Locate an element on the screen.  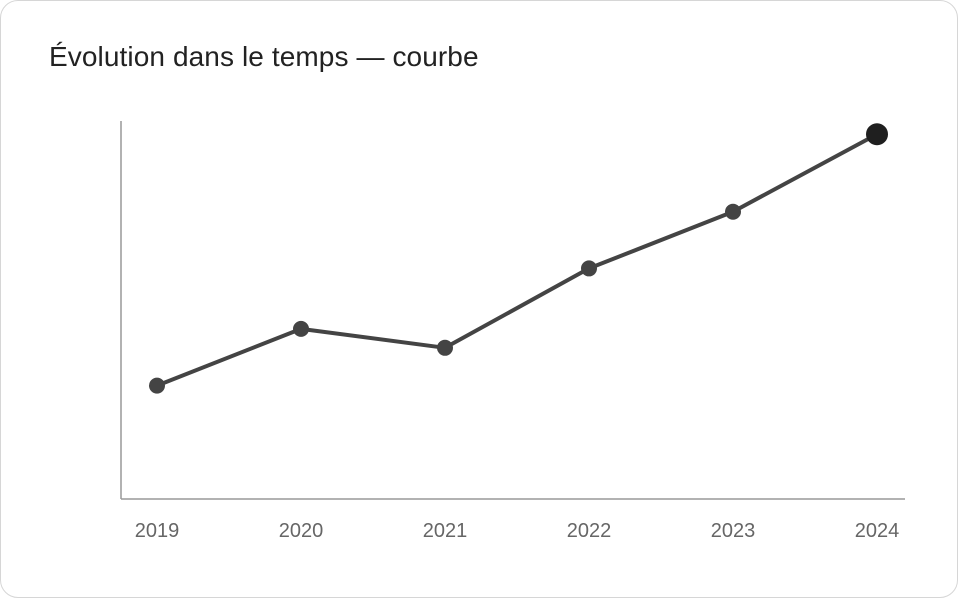
x-tick-labels: 2019 2020 2021 2022 2023 2024 is located at coordinates (517, 531).